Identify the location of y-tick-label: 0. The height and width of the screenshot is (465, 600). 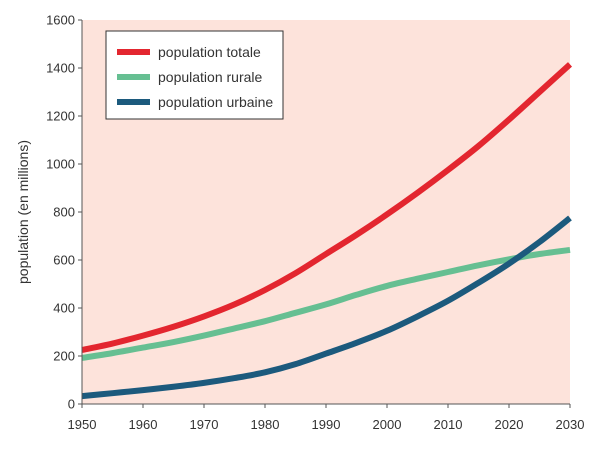
(71, 404).